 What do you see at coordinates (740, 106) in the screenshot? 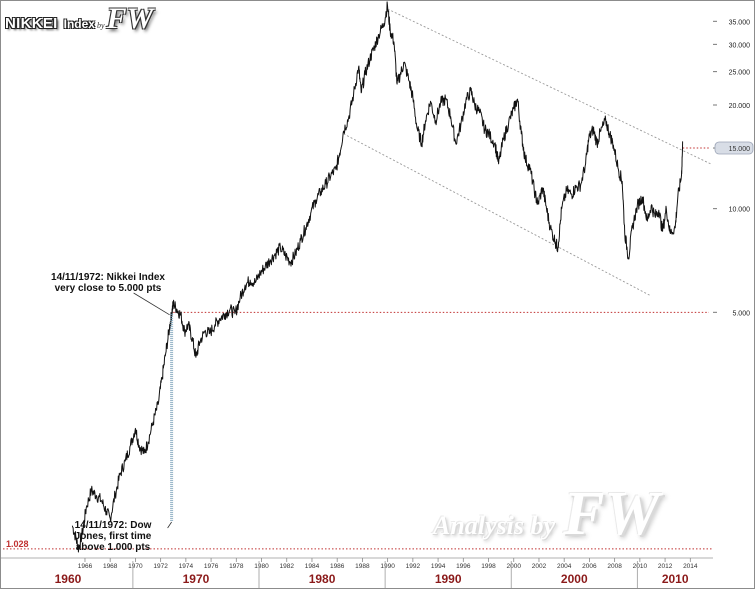
I see `y-tick-label: 20.000` at bounding box center [740, 106].